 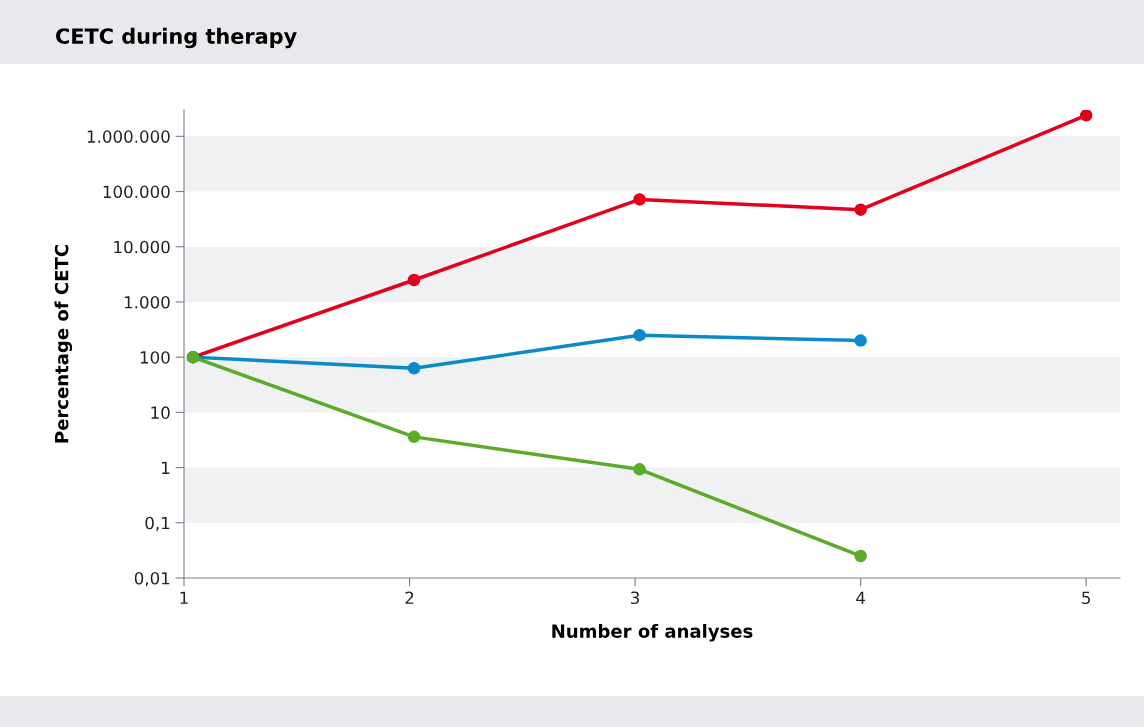 I want to click on y-tick-label: 0,01, so click(x=152, y=579).